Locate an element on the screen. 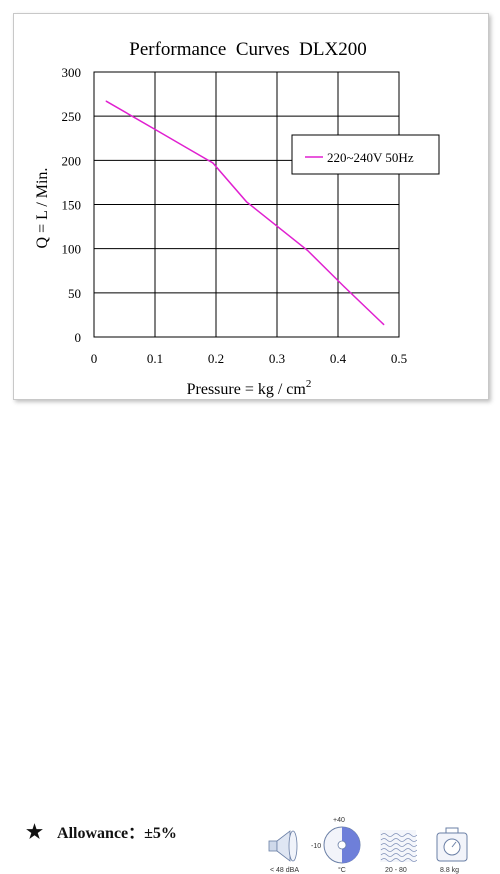 The width and height of the screenshot is (500, 874). y-tick-label: 50 is located at coordinates (74, 293).